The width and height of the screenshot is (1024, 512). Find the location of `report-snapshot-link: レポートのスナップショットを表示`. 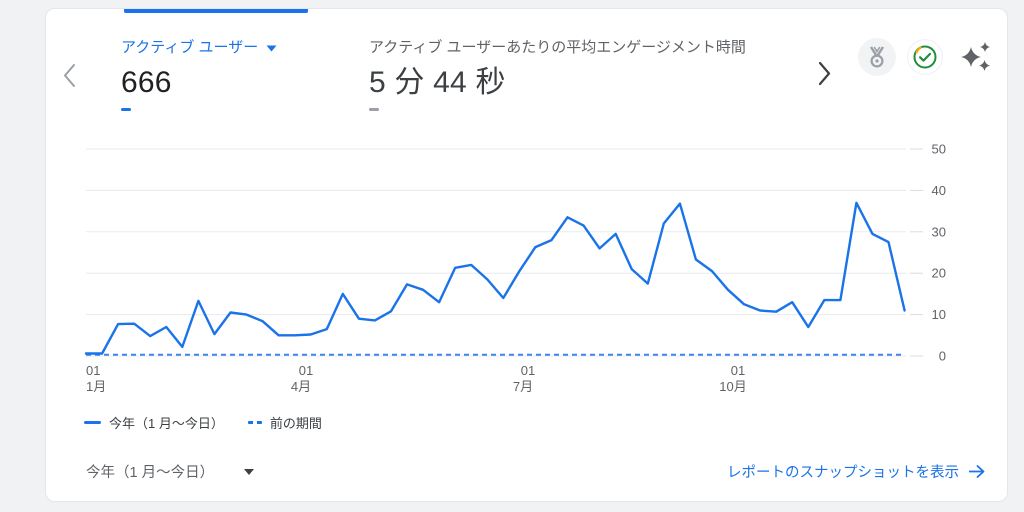

report-snapshot-link: レポートのスナップショットを表示 is located at coordinates (856, 471).